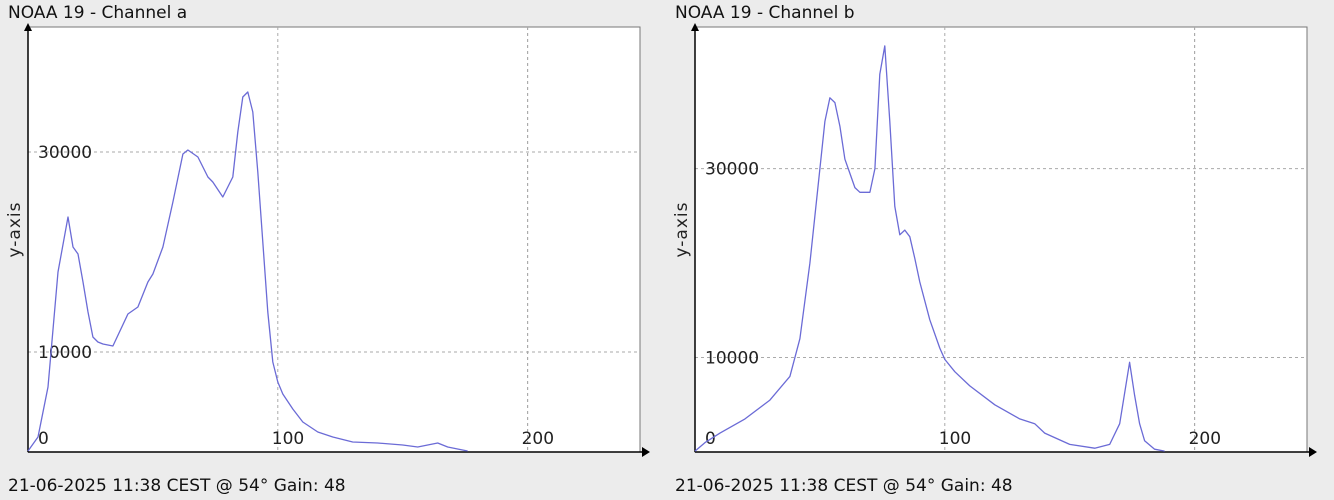 This screenshot has width=1334, height=500. I want to click on chart-title: NOAA 19 - Channel b, so click(765, 13).